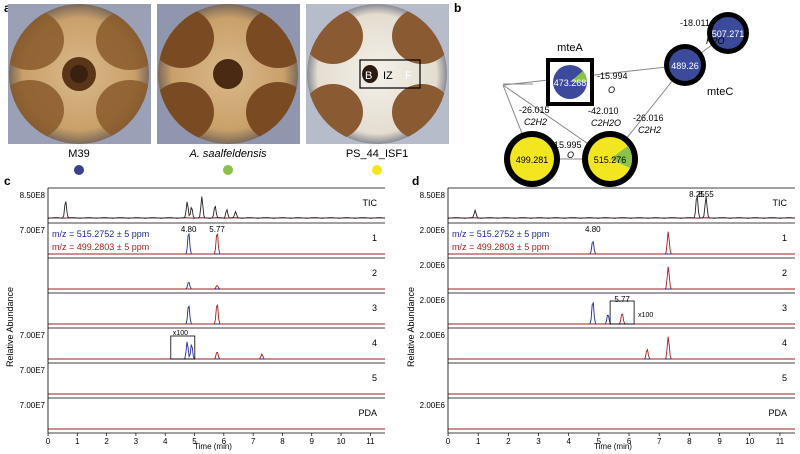 The width and height of the screenshot is (800, 454). I want to click on node-489-value: 489.26, so click(685, 66).